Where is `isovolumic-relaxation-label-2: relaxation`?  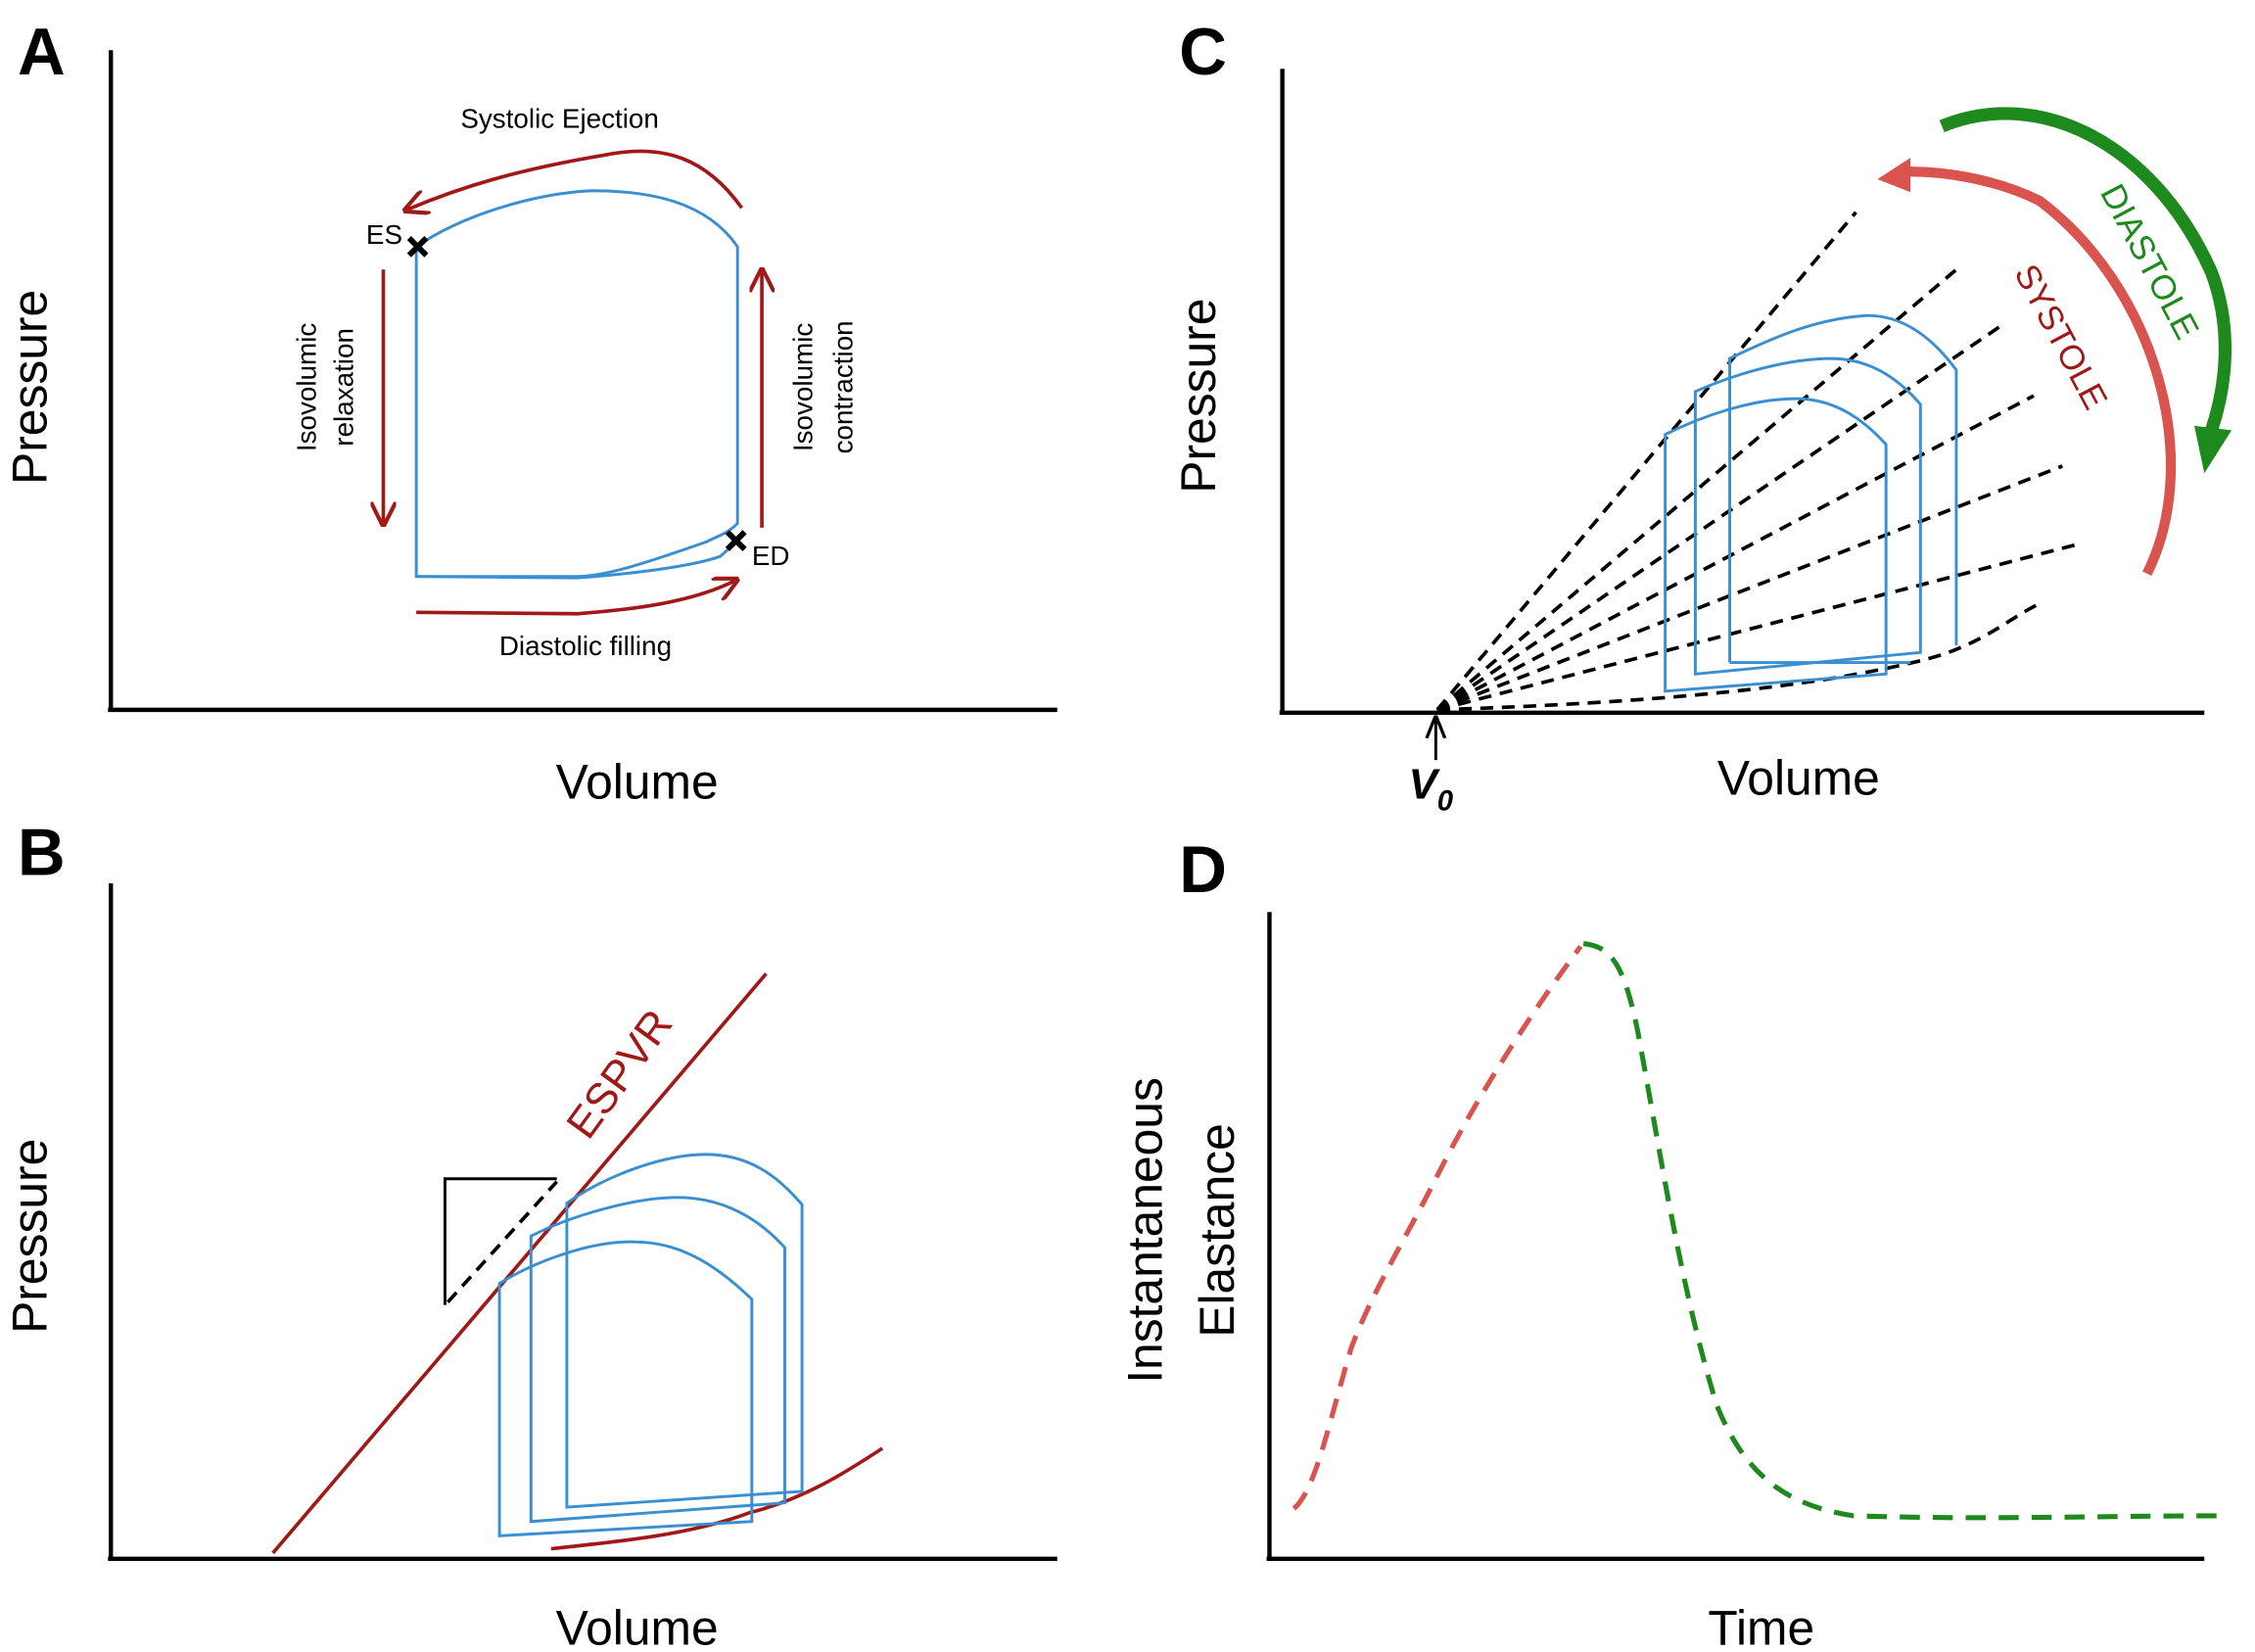 isovolumic-relaxation-label-2: relaxation is located at coordinates (344, 387).